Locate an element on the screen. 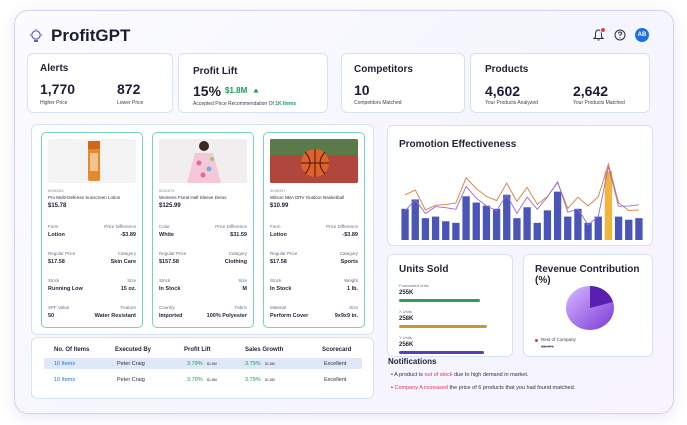 The image size is (687, 425). field-value: Lotion is located at coordinates (56, 235).